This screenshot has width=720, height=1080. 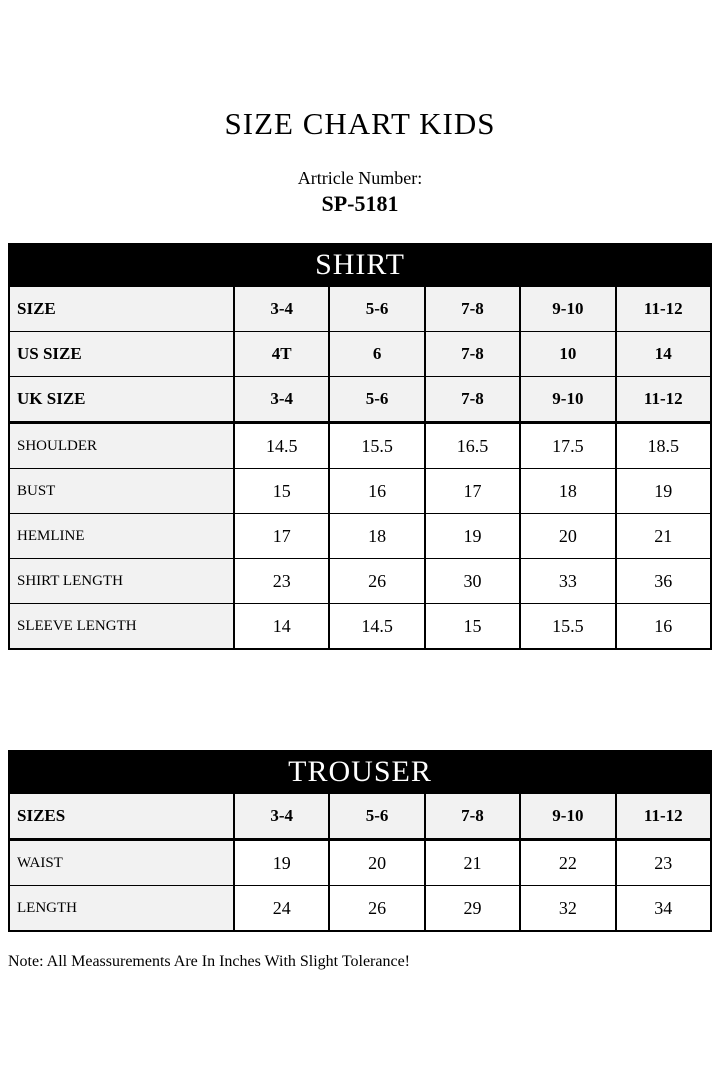 I want to click on value-cell: 24, so click(x=281, y=908).